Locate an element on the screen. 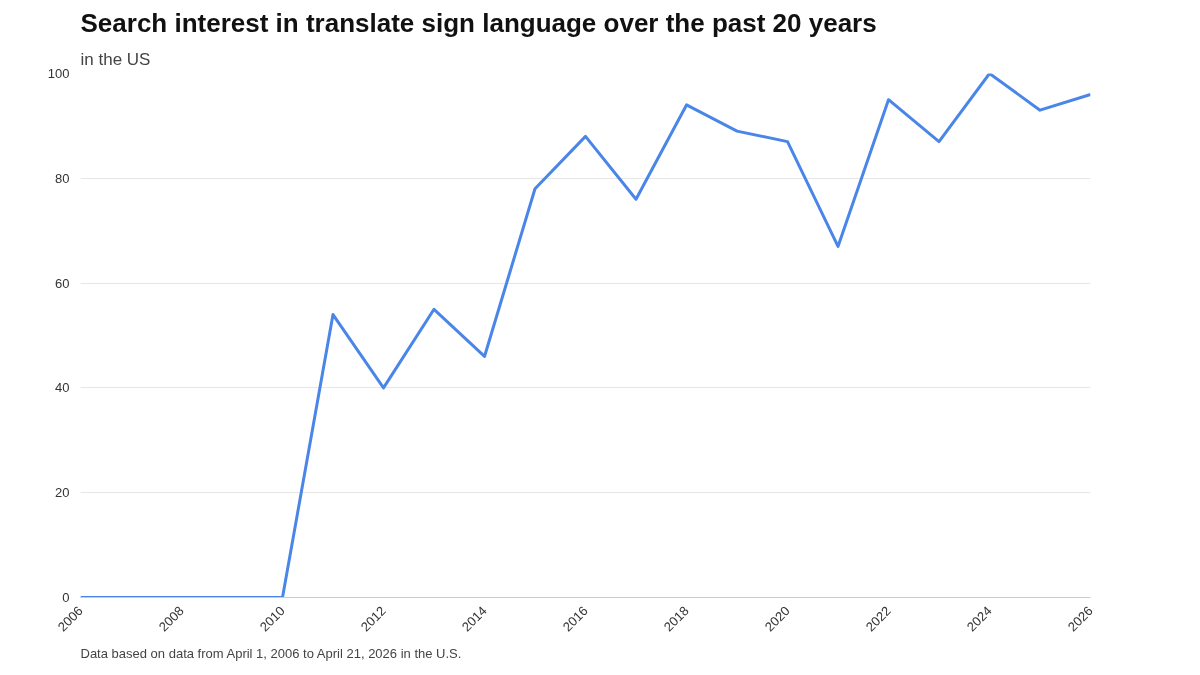  y-tick-label: 20 is located at coordinates (62, 493).